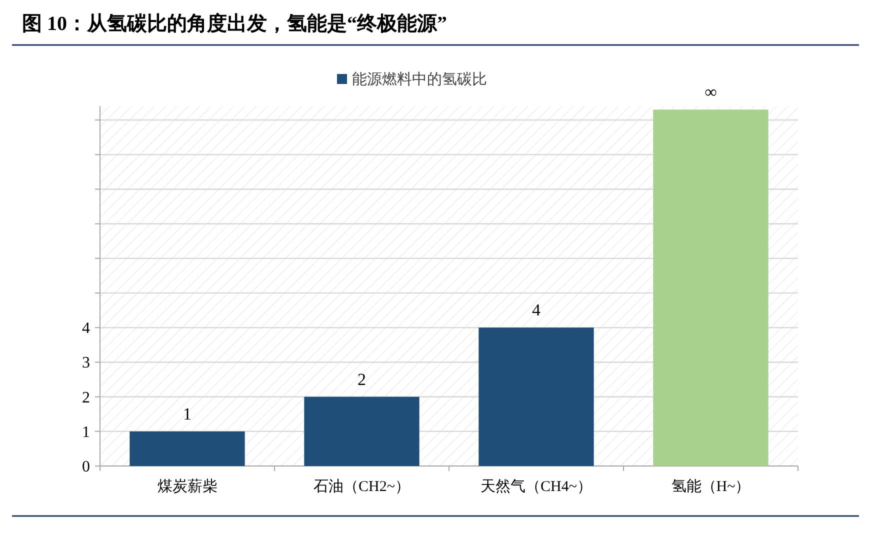 This screenshot has width=871, height=557. What do you see at coordinates (86, 397) in the screenshot?
I see `y-tick-label: 2` at bounding box center [86, 397].